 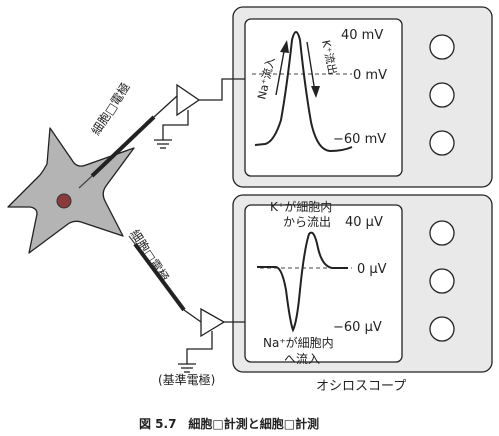 What do you see at coordinates (186, 379) in the screenshot?
I see `reference-electrode-label: (基準電極)` at bounding box center [186, 379].